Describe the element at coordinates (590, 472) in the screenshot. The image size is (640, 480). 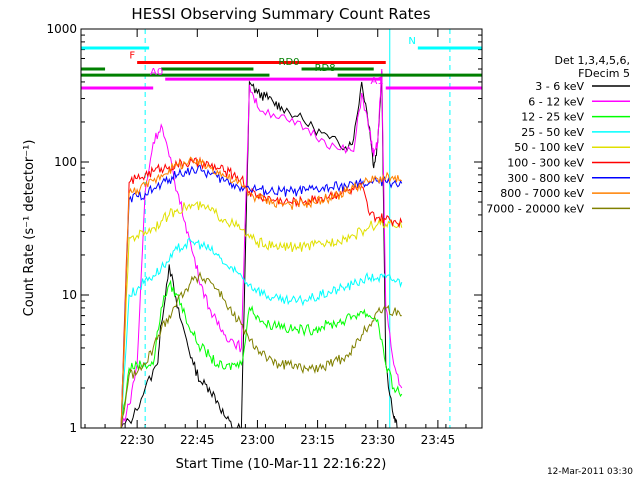
I see `footer-date: 12-Mar-2011 03:30` at that location.